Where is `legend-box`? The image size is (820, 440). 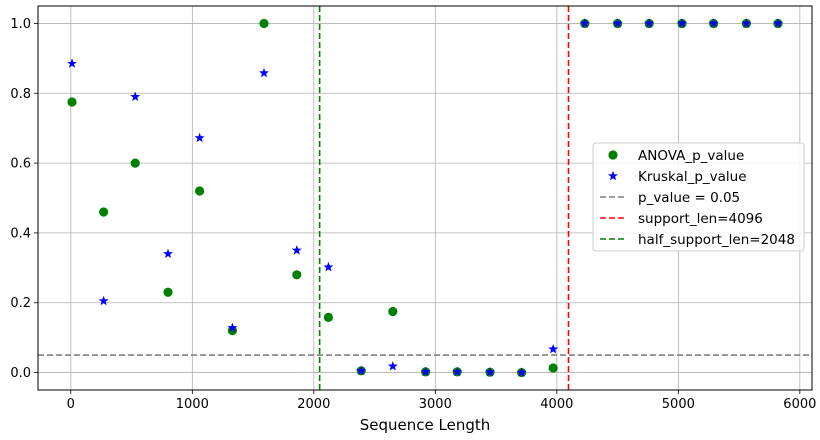
legend-box is located at coordinates (698, 197).